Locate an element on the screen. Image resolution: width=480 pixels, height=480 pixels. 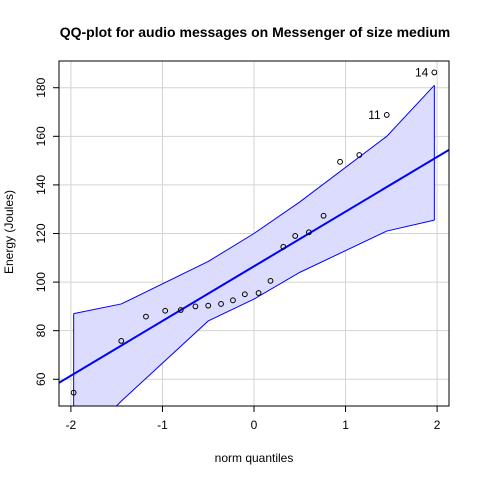
y-axis: 60 80 100 120 140 160 180 is located at coordinates (46, 231).